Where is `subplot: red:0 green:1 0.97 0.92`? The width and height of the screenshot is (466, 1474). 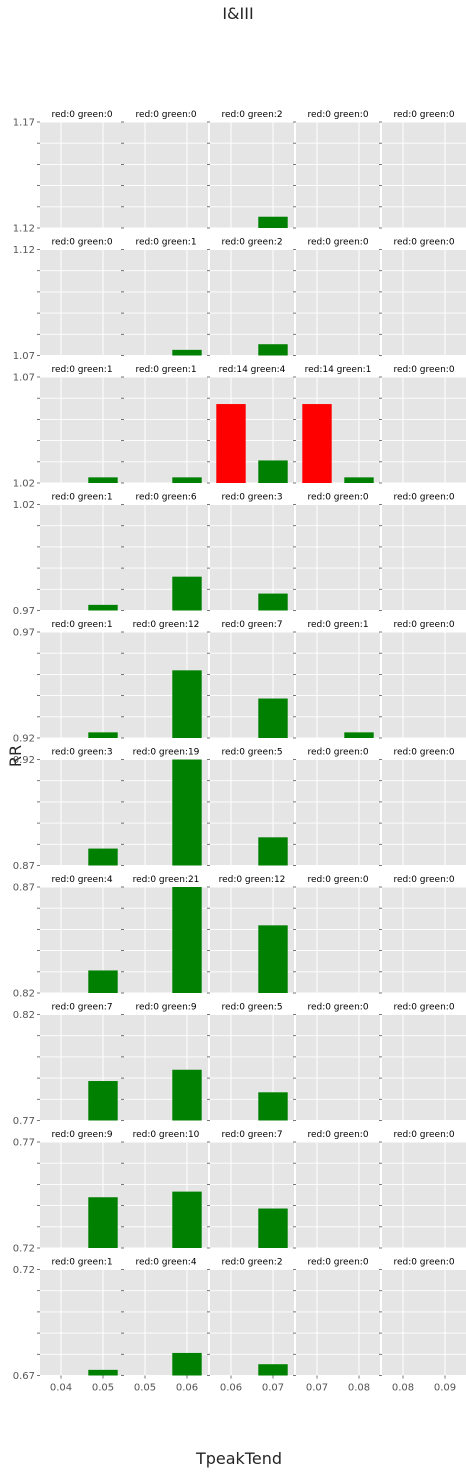 subplot: red:0 green:1 0.97 0.92 is located at coordinates (68, 682).